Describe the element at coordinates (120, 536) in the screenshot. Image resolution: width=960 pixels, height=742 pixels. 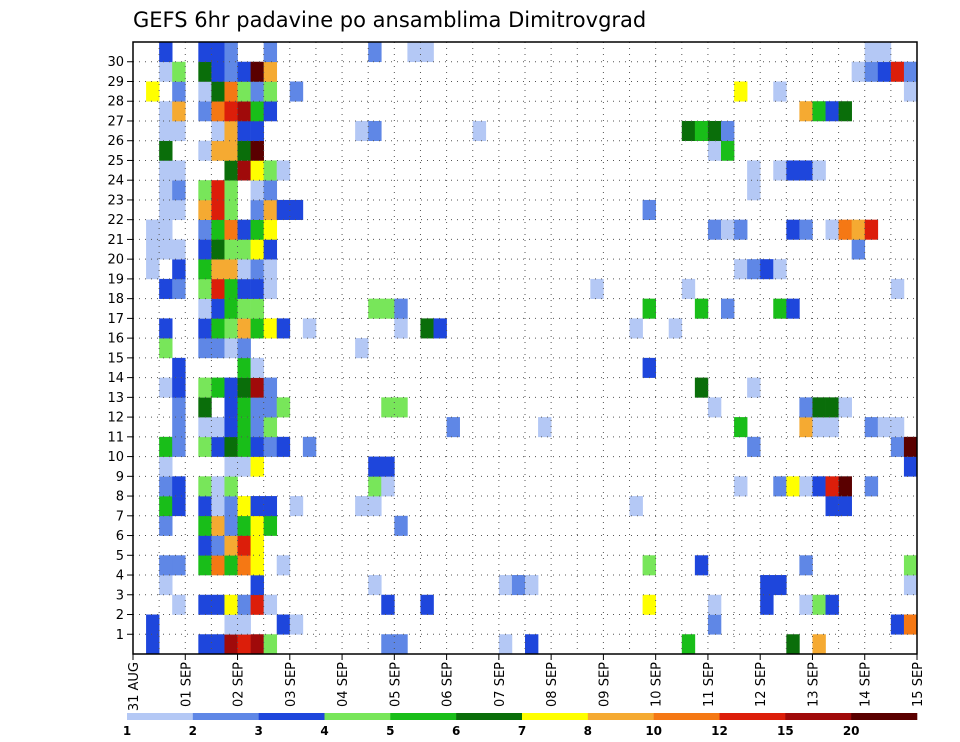
I see `y-tick-label: 6` at that location.